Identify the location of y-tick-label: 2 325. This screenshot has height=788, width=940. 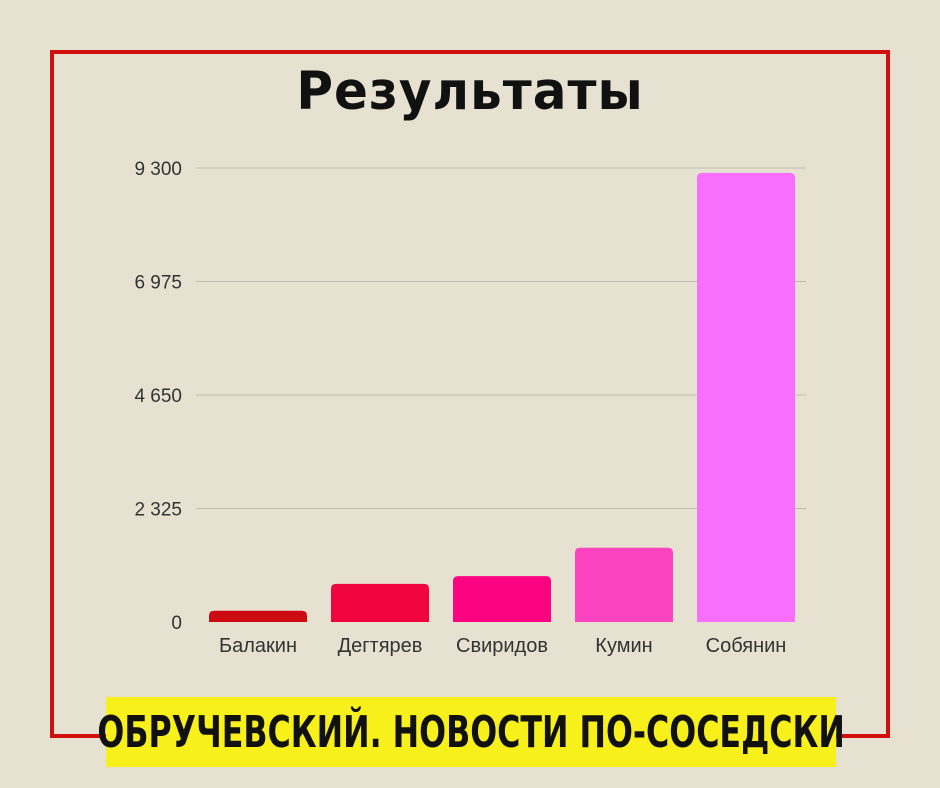
(158, 510).